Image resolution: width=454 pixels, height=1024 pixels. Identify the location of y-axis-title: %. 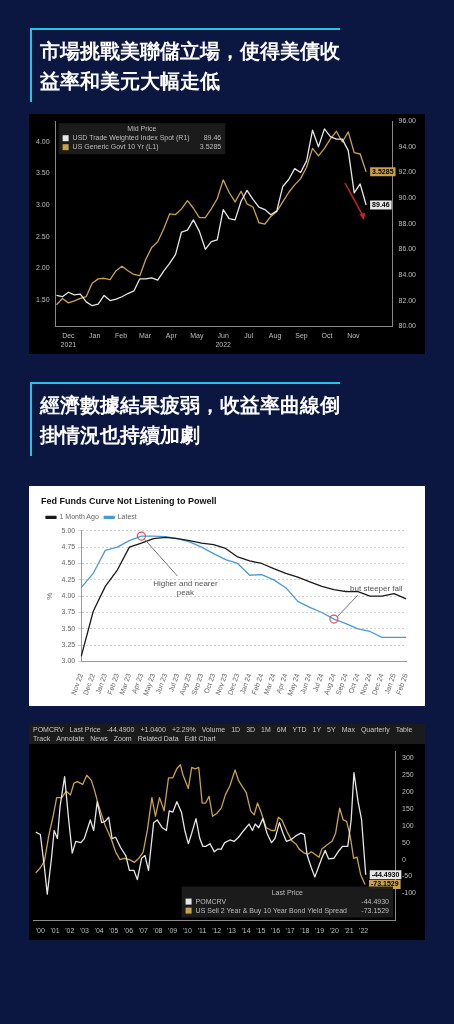
(49, 596).